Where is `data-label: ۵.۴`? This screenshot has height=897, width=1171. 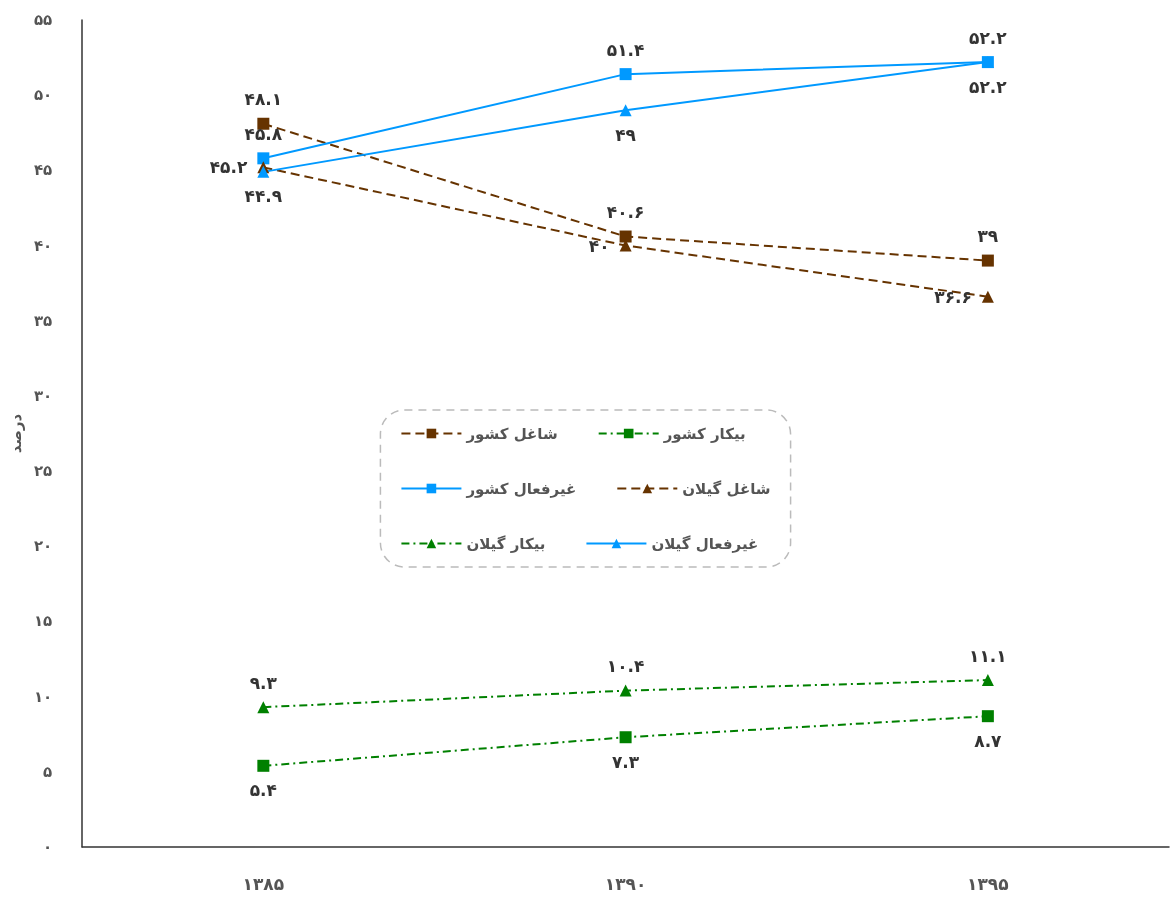
data-label: ۵.۴ is located at coordinates (263, 790).